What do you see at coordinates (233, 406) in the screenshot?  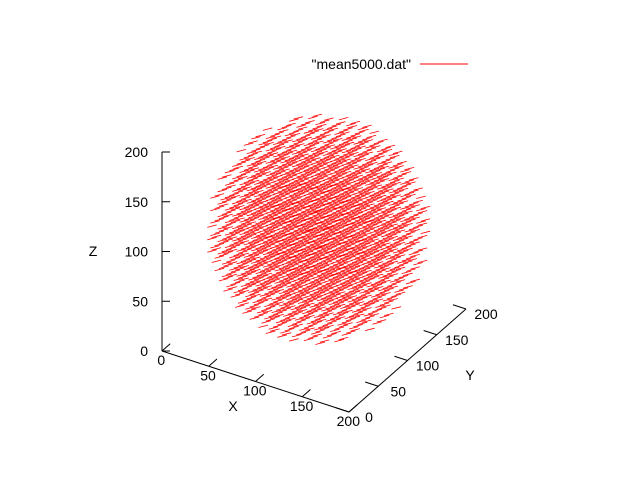 I see `x-axis-title: X` at bounding box center [233, 406].